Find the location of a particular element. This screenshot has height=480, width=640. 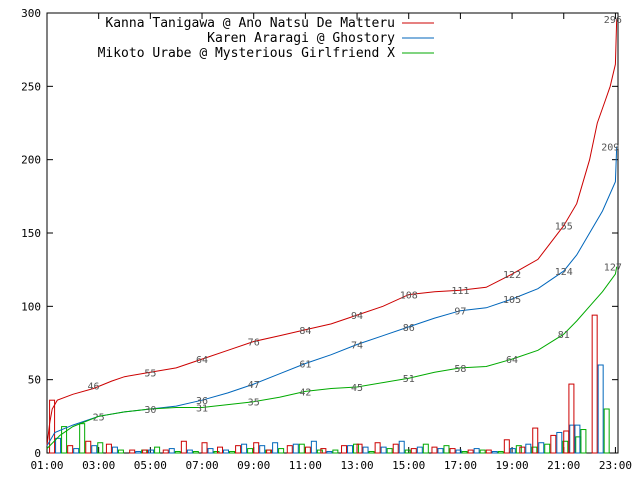

x-tick-label: 23:00 is located at coordinates (615, 465).